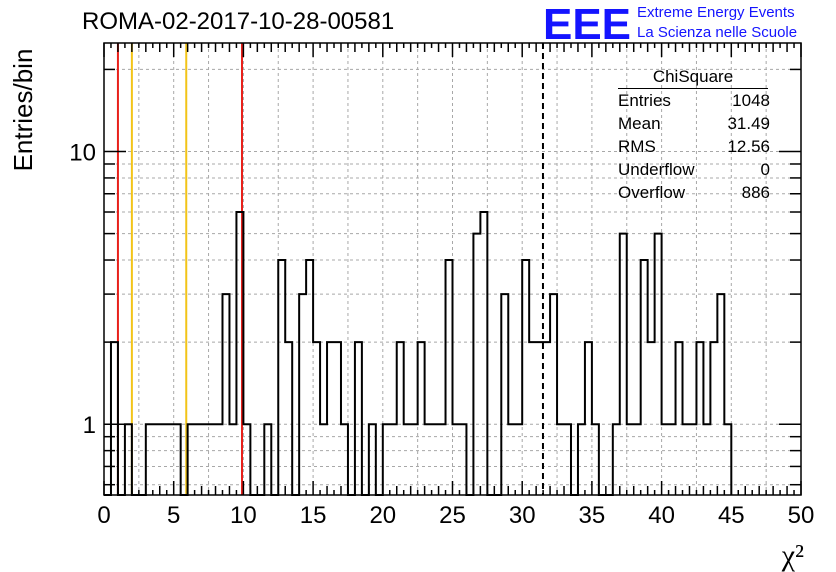 This screenshot has height=572, width=836. What do you see at coordinates (693, 123) in the screenshot?
I see `stats-row-mean: Mean 31.49` at bounding box center [693, 123].